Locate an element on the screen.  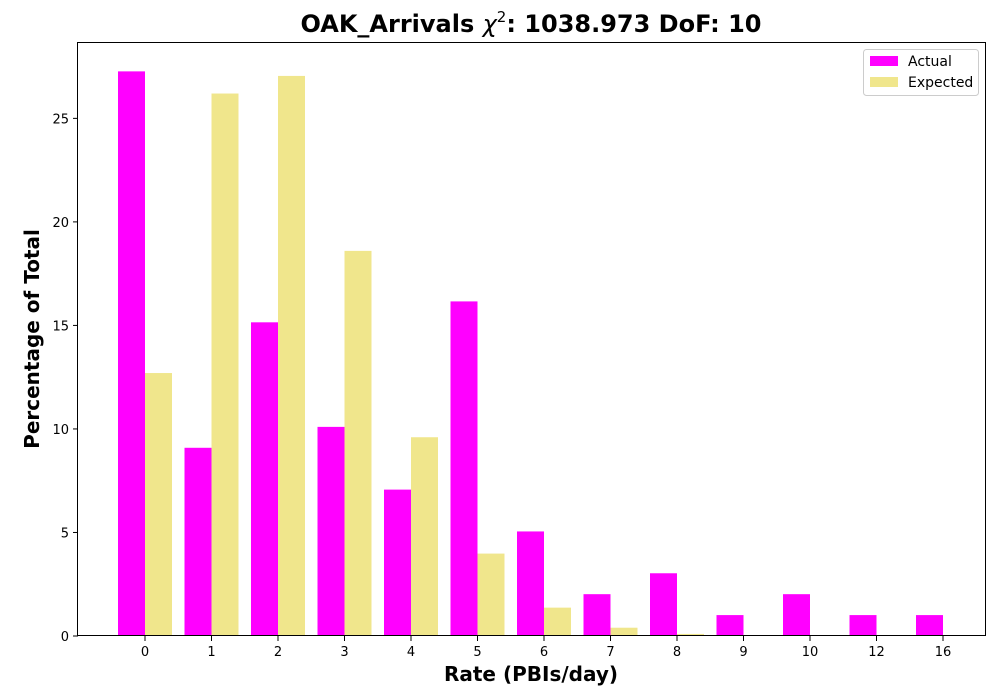
chart-title-suffix: : 1038.973 DoF: 10 is located at coordinates (633, 24).